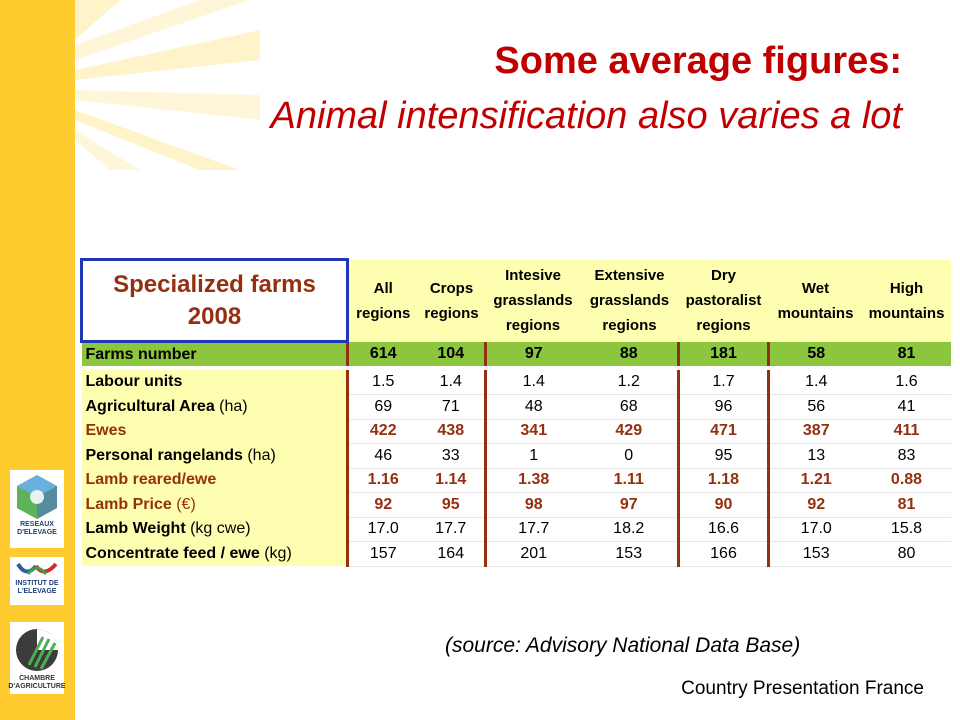  I want to click on chambre-line2: D'AGRICULTURE, so click(37, 686).